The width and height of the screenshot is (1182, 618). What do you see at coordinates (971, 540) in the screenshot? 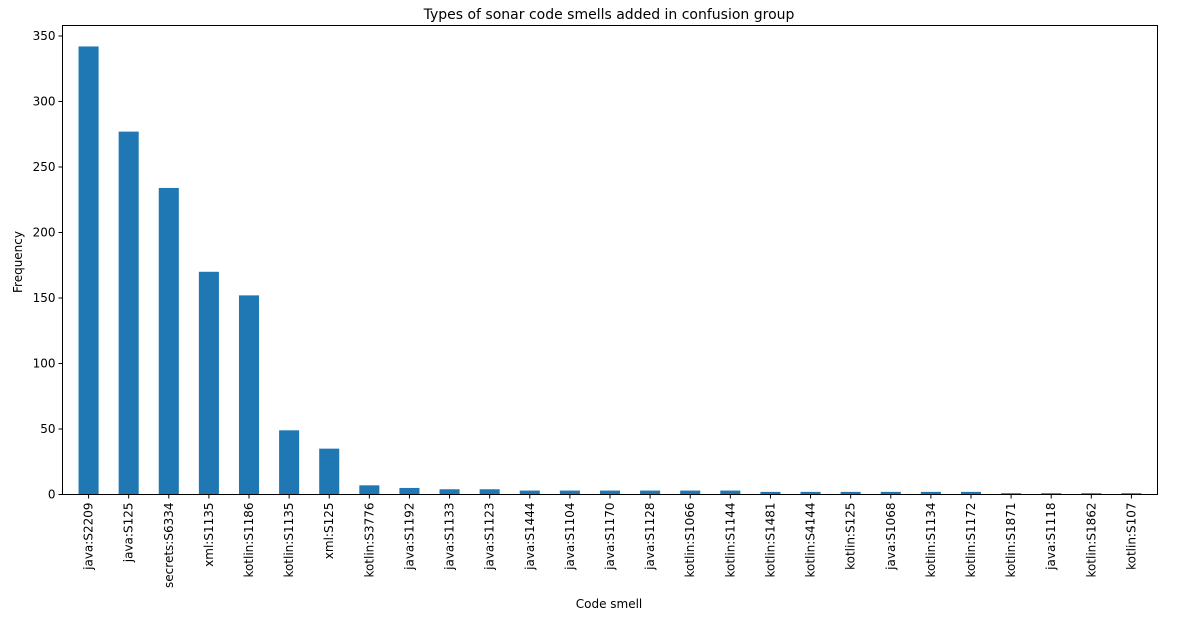
I see `x-tick-label: kotlin:S1172` at bounding box center [971, 540].